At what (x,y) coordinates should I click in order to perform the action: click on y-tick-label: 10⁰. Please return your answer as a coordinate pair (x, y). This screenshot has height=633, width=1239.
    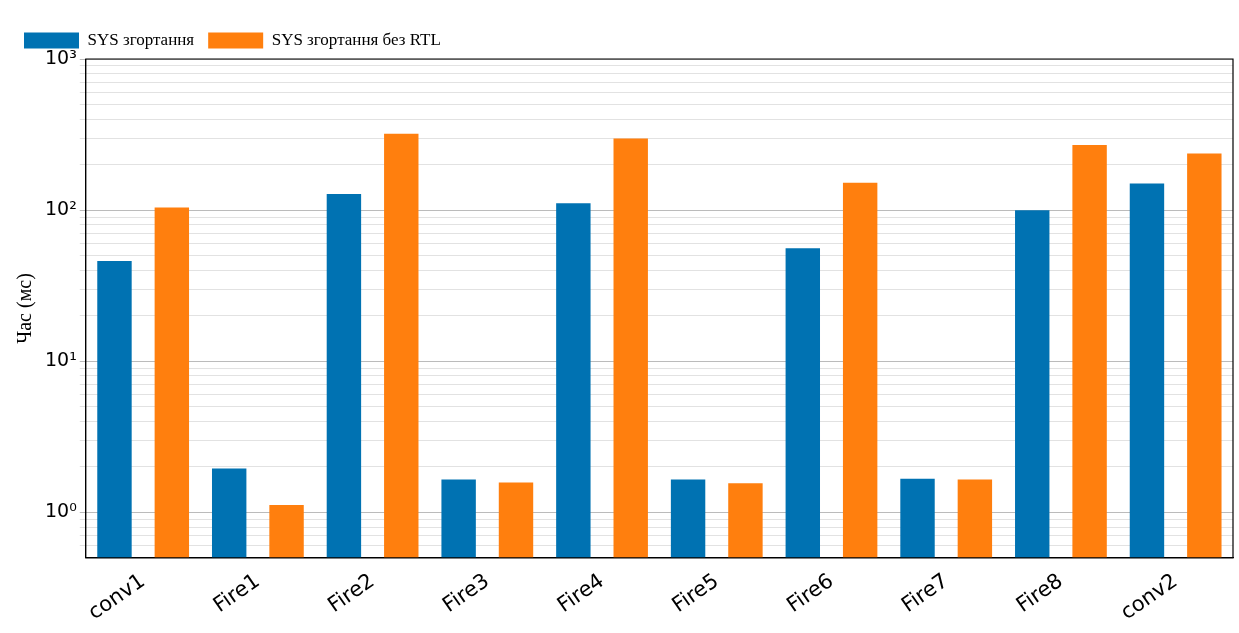
    Looking at the image, I should click on (61, 510).